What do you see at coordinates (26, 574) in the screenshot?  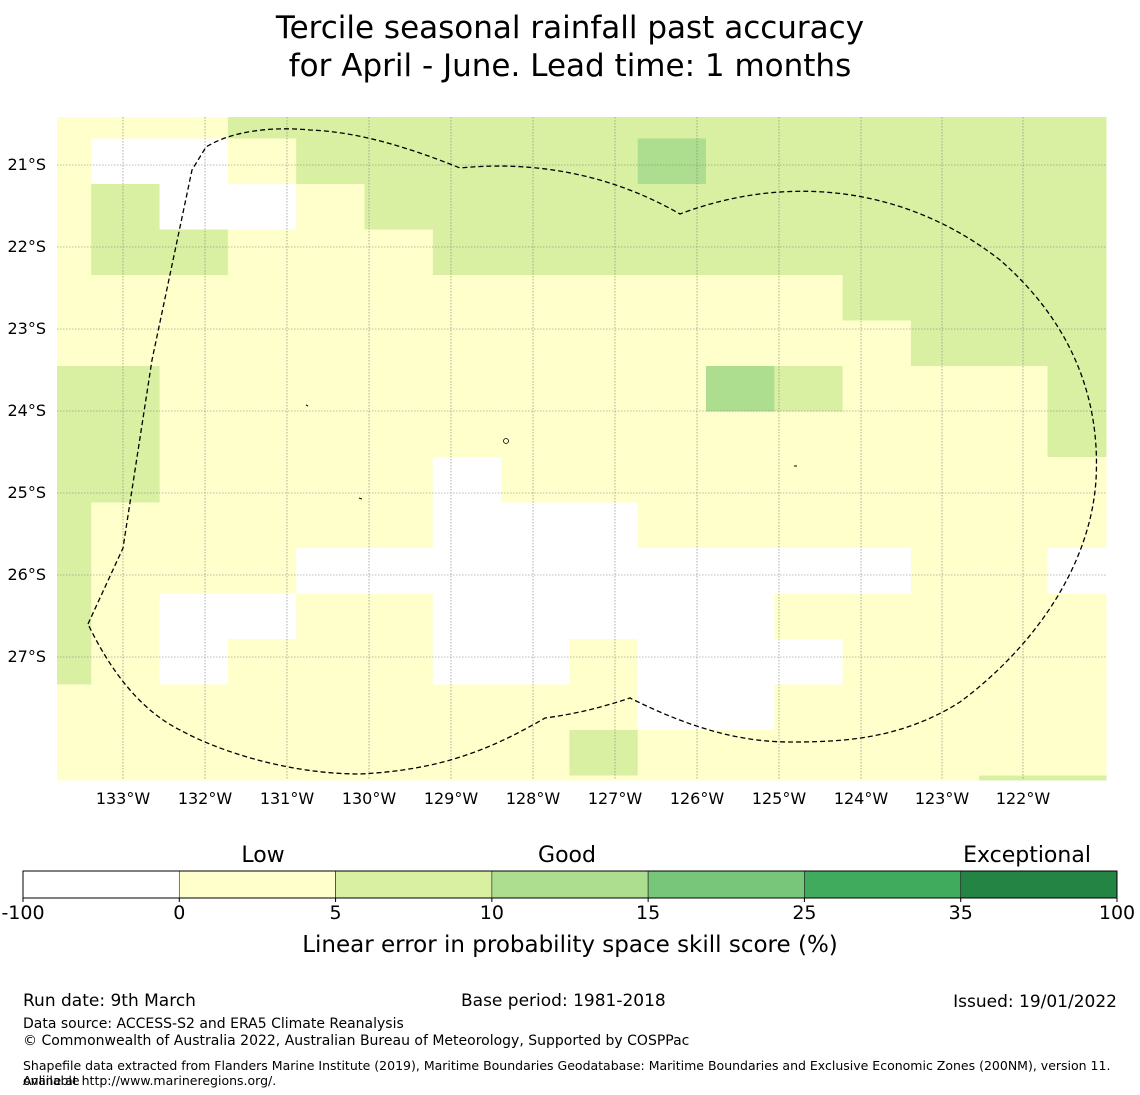 I see `lat-label: 26°S` at bounding box center [26, 574].